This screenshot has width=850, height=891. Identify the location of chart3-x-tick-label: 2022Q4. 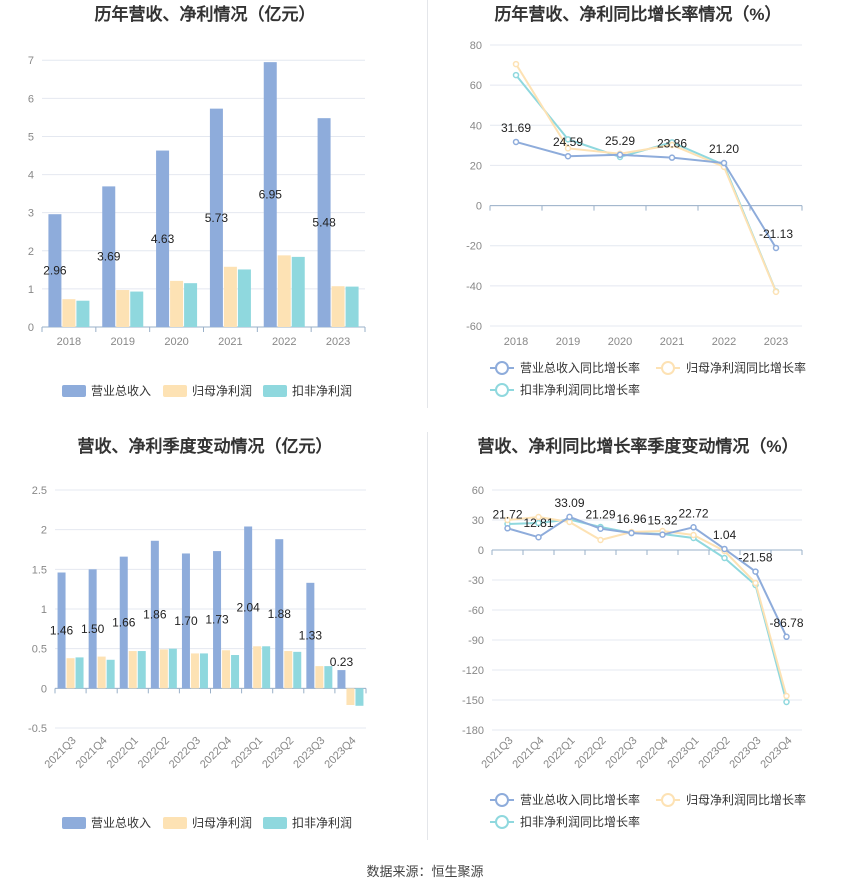
(652, 753).